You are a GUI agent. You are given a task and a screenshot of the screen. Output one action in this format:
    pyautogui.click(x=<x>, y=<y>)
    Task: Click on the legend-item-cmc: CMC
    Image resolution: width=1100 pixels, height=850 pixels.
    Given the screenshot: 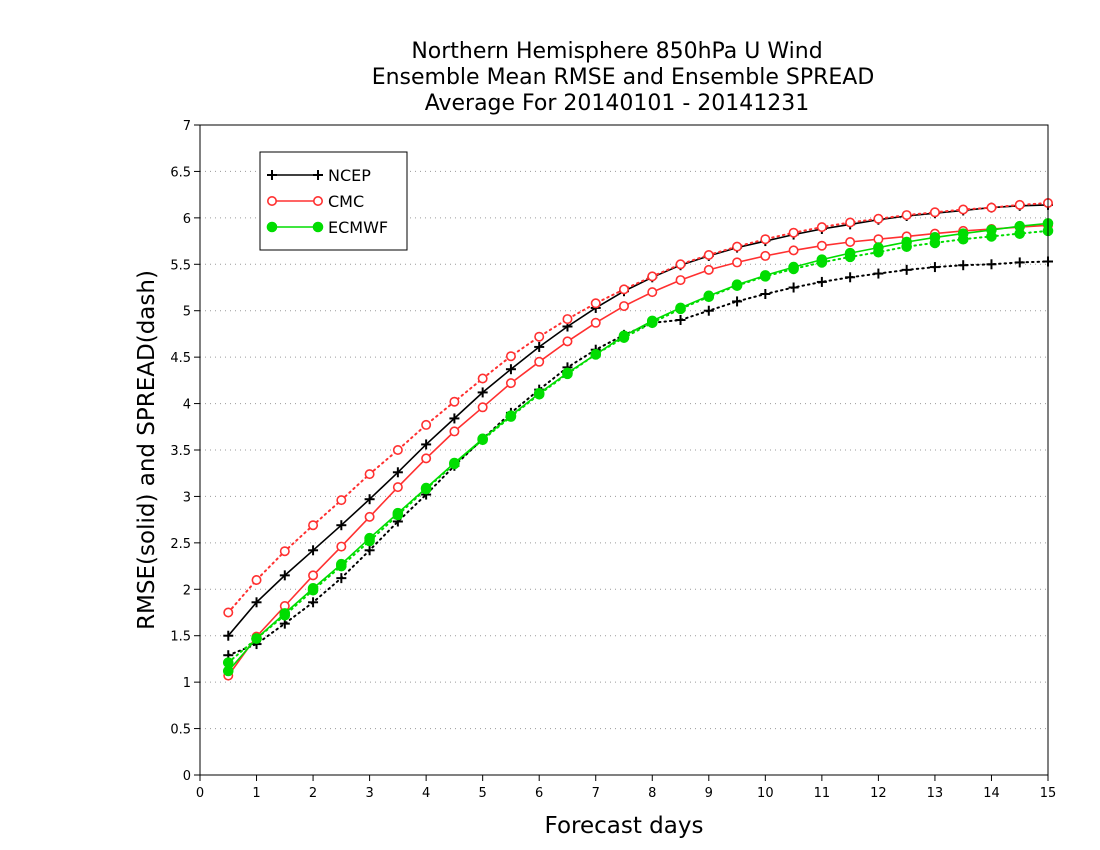 What is the action you would take?
    pyautogui.click(x=315, y=201)
    